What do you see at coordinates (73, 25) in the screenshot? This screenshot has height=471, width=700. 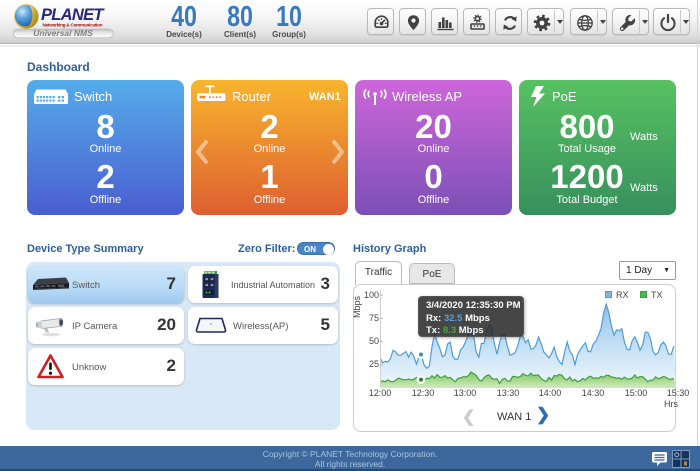 I see `svg-text: Networking & Communication` at bounding box center [73, 25].